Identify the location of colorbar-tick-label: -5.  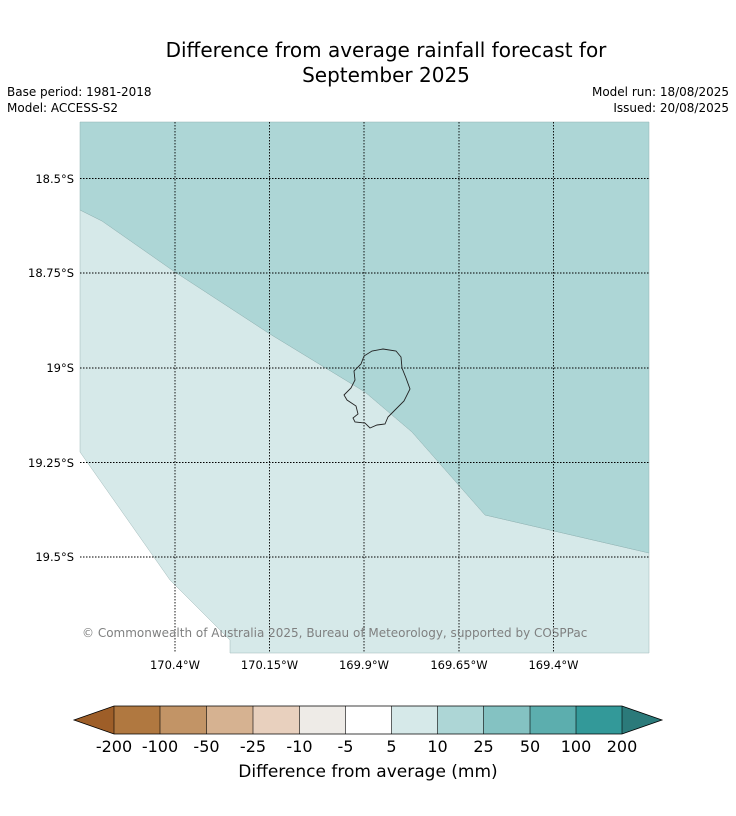
(345, 746).